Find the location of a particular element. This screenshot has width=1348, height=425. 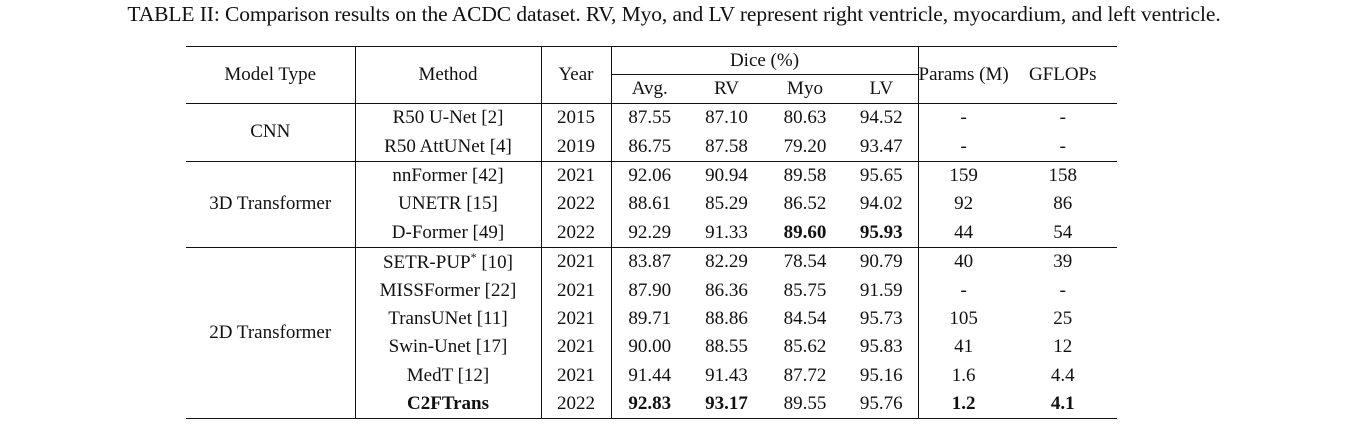

lv-cell: 95.65 is located at coordinates (882, 175).